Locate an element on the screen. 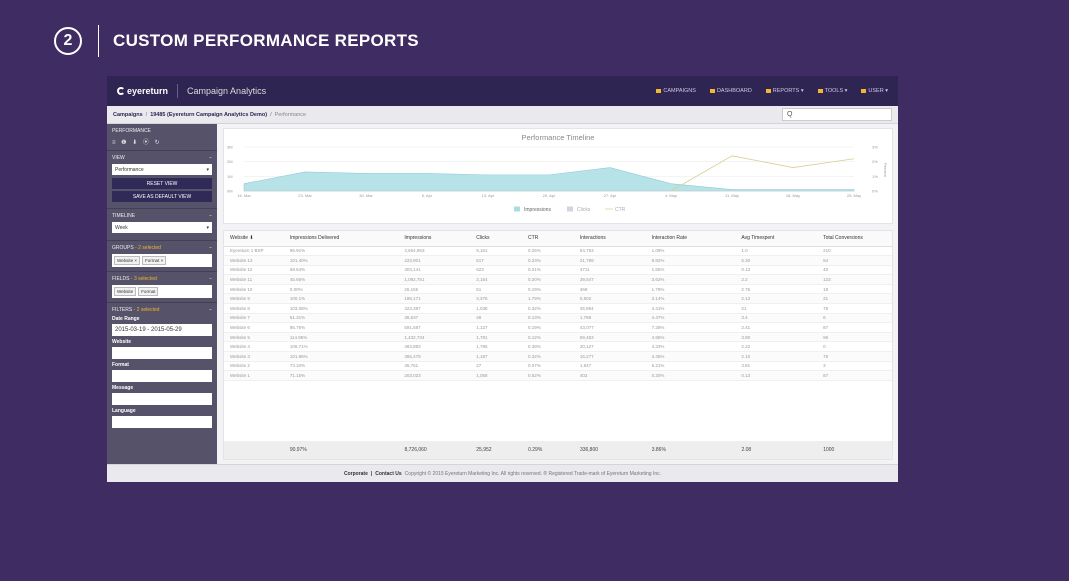 This screenshot has height=581, width=1069. eyereturn-logo: eyereturn is located at coordinates (142, 91).